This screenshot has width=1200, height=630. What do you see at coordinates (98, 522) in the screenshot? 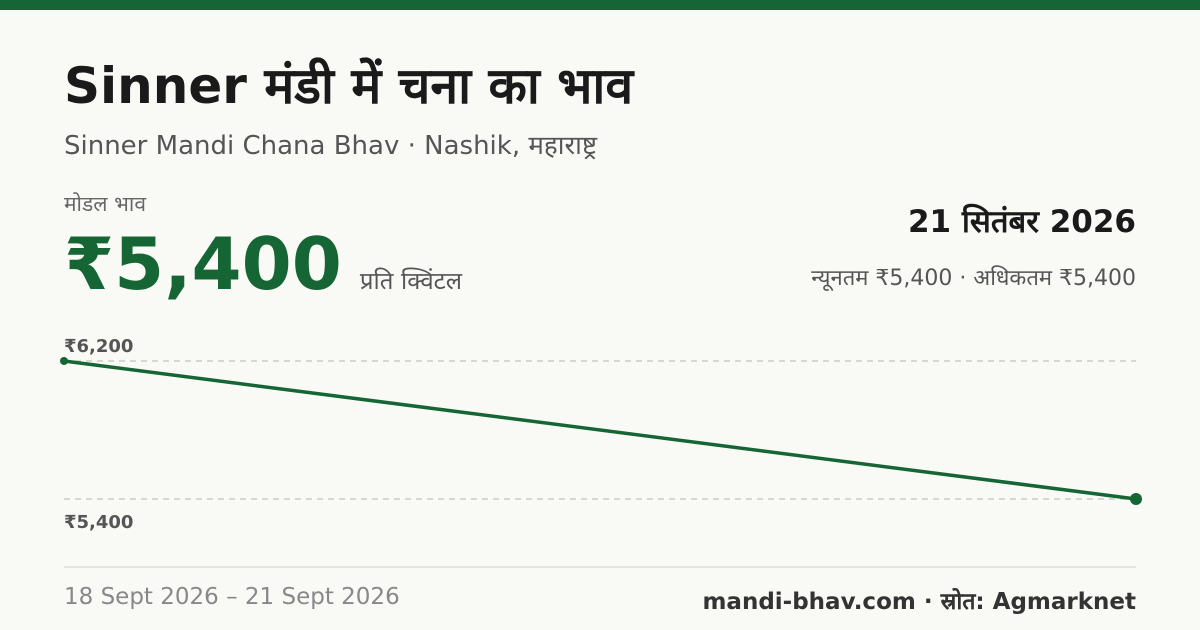
I see `ytick-label-min: ₹5,400` at bounding box center [98, 522].